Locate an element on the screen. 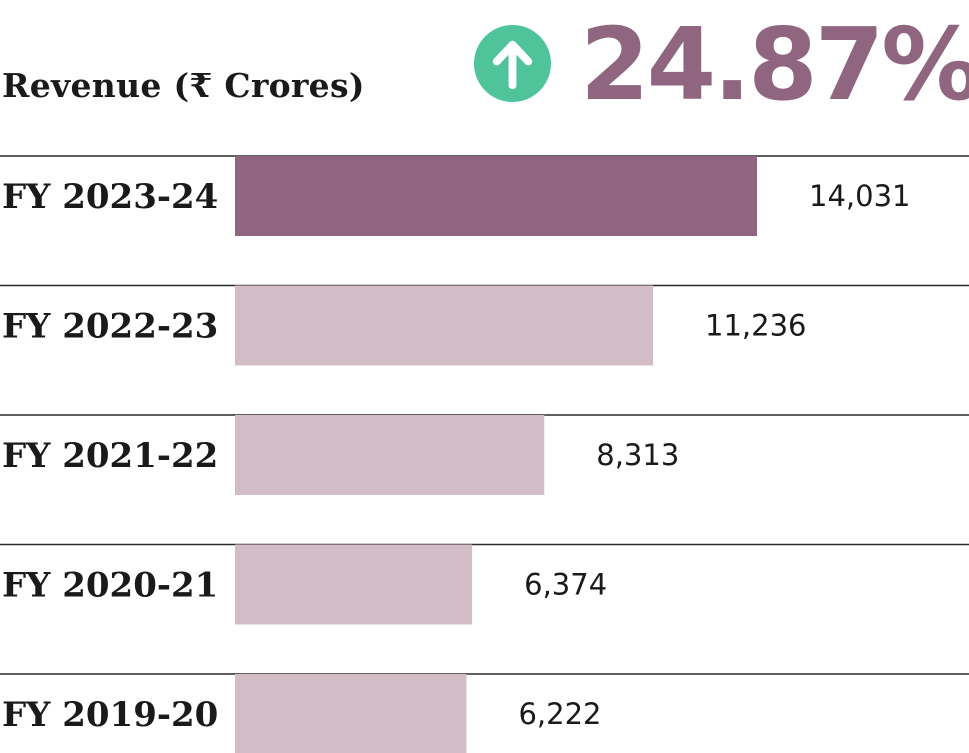 The image size is (969, 753). value-label: 6,374 is located at coordinates (565, 585).